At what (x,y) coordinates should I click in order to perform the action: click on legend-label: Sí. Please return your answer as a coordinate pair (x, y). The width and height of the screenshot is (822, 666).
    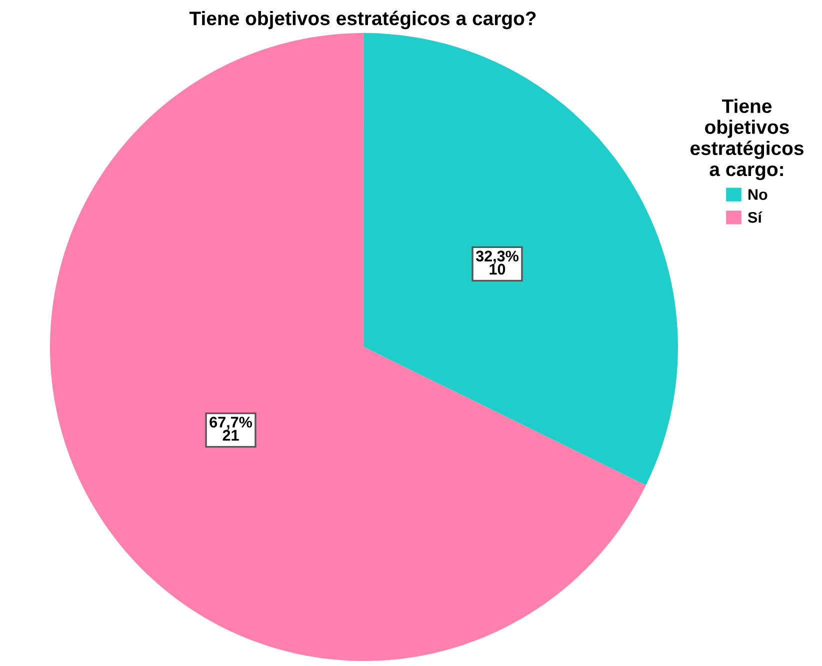
    Looking at the image, I should click on (755, 217).